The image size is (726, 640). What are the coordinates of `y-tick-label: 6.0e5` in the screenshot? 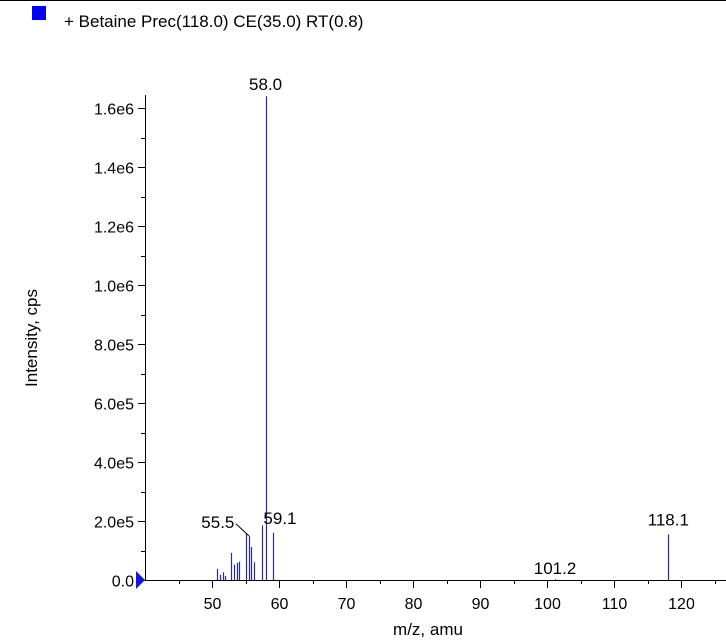 It's located at (114, 405).